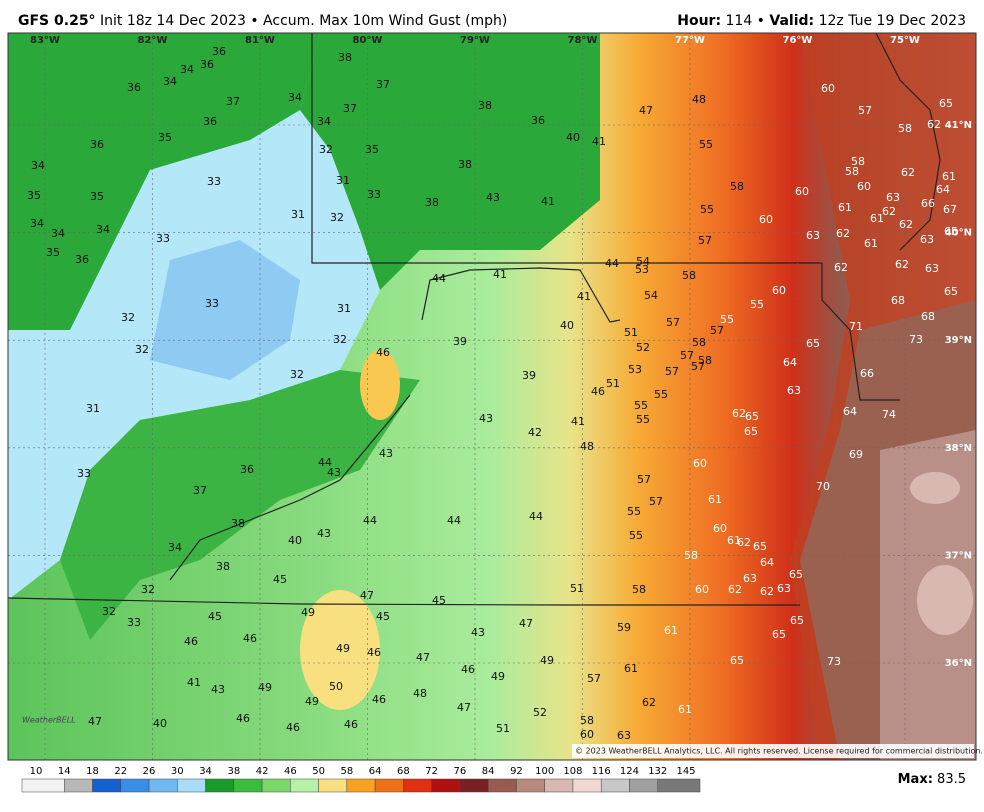  What do you see at coordinates (374, 194) in the screenshot?
I see `wind-gust-value: 33` at bounding box center [374, 194].